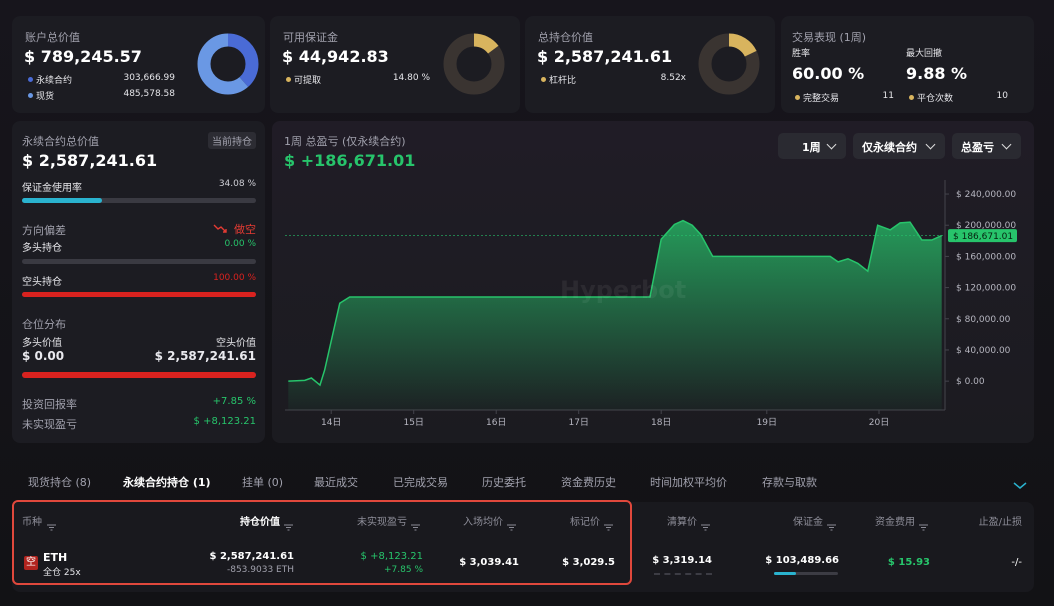 This screenshot has width=1054, height=606. I want to click on cell: $ 3,029.5, so click(588, 562).